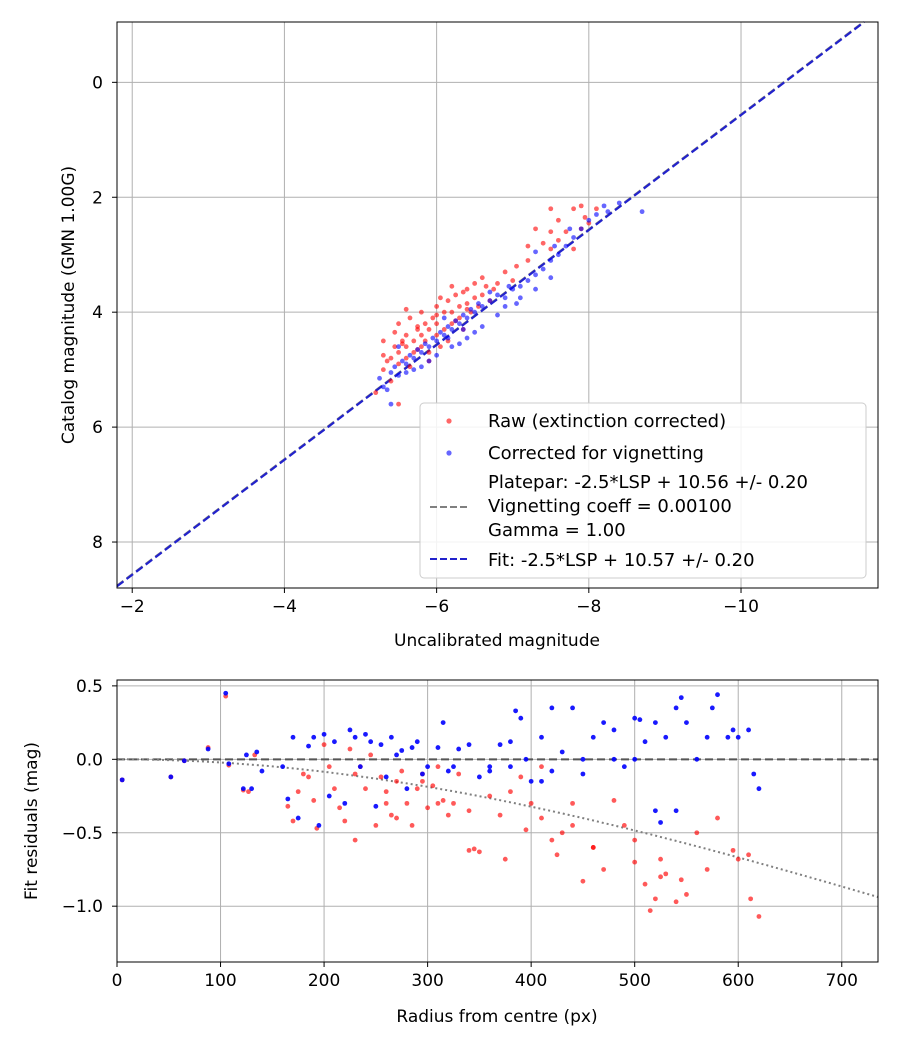 Image resolution: width=900 pixels, height=1050 pixels. Describe the element at coordinates (436, 607) in the screenshot. I see `top-x-tick-label: −6` at that location.